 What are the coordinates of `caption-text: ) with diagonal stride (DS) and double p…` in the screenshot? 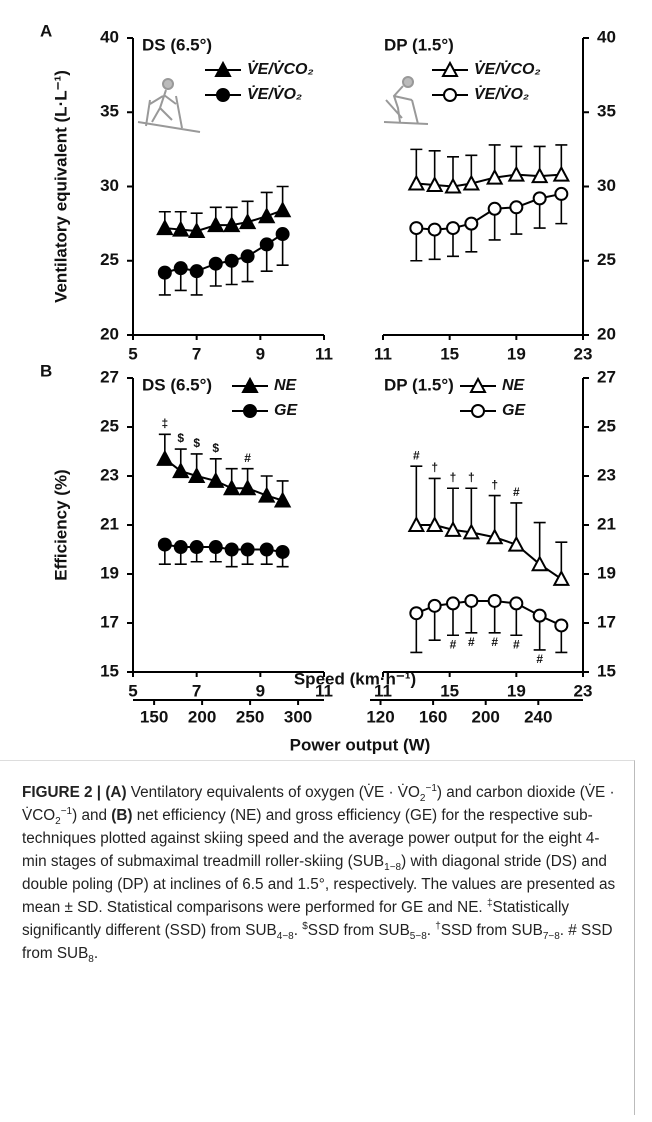 It's located at (319, 884).